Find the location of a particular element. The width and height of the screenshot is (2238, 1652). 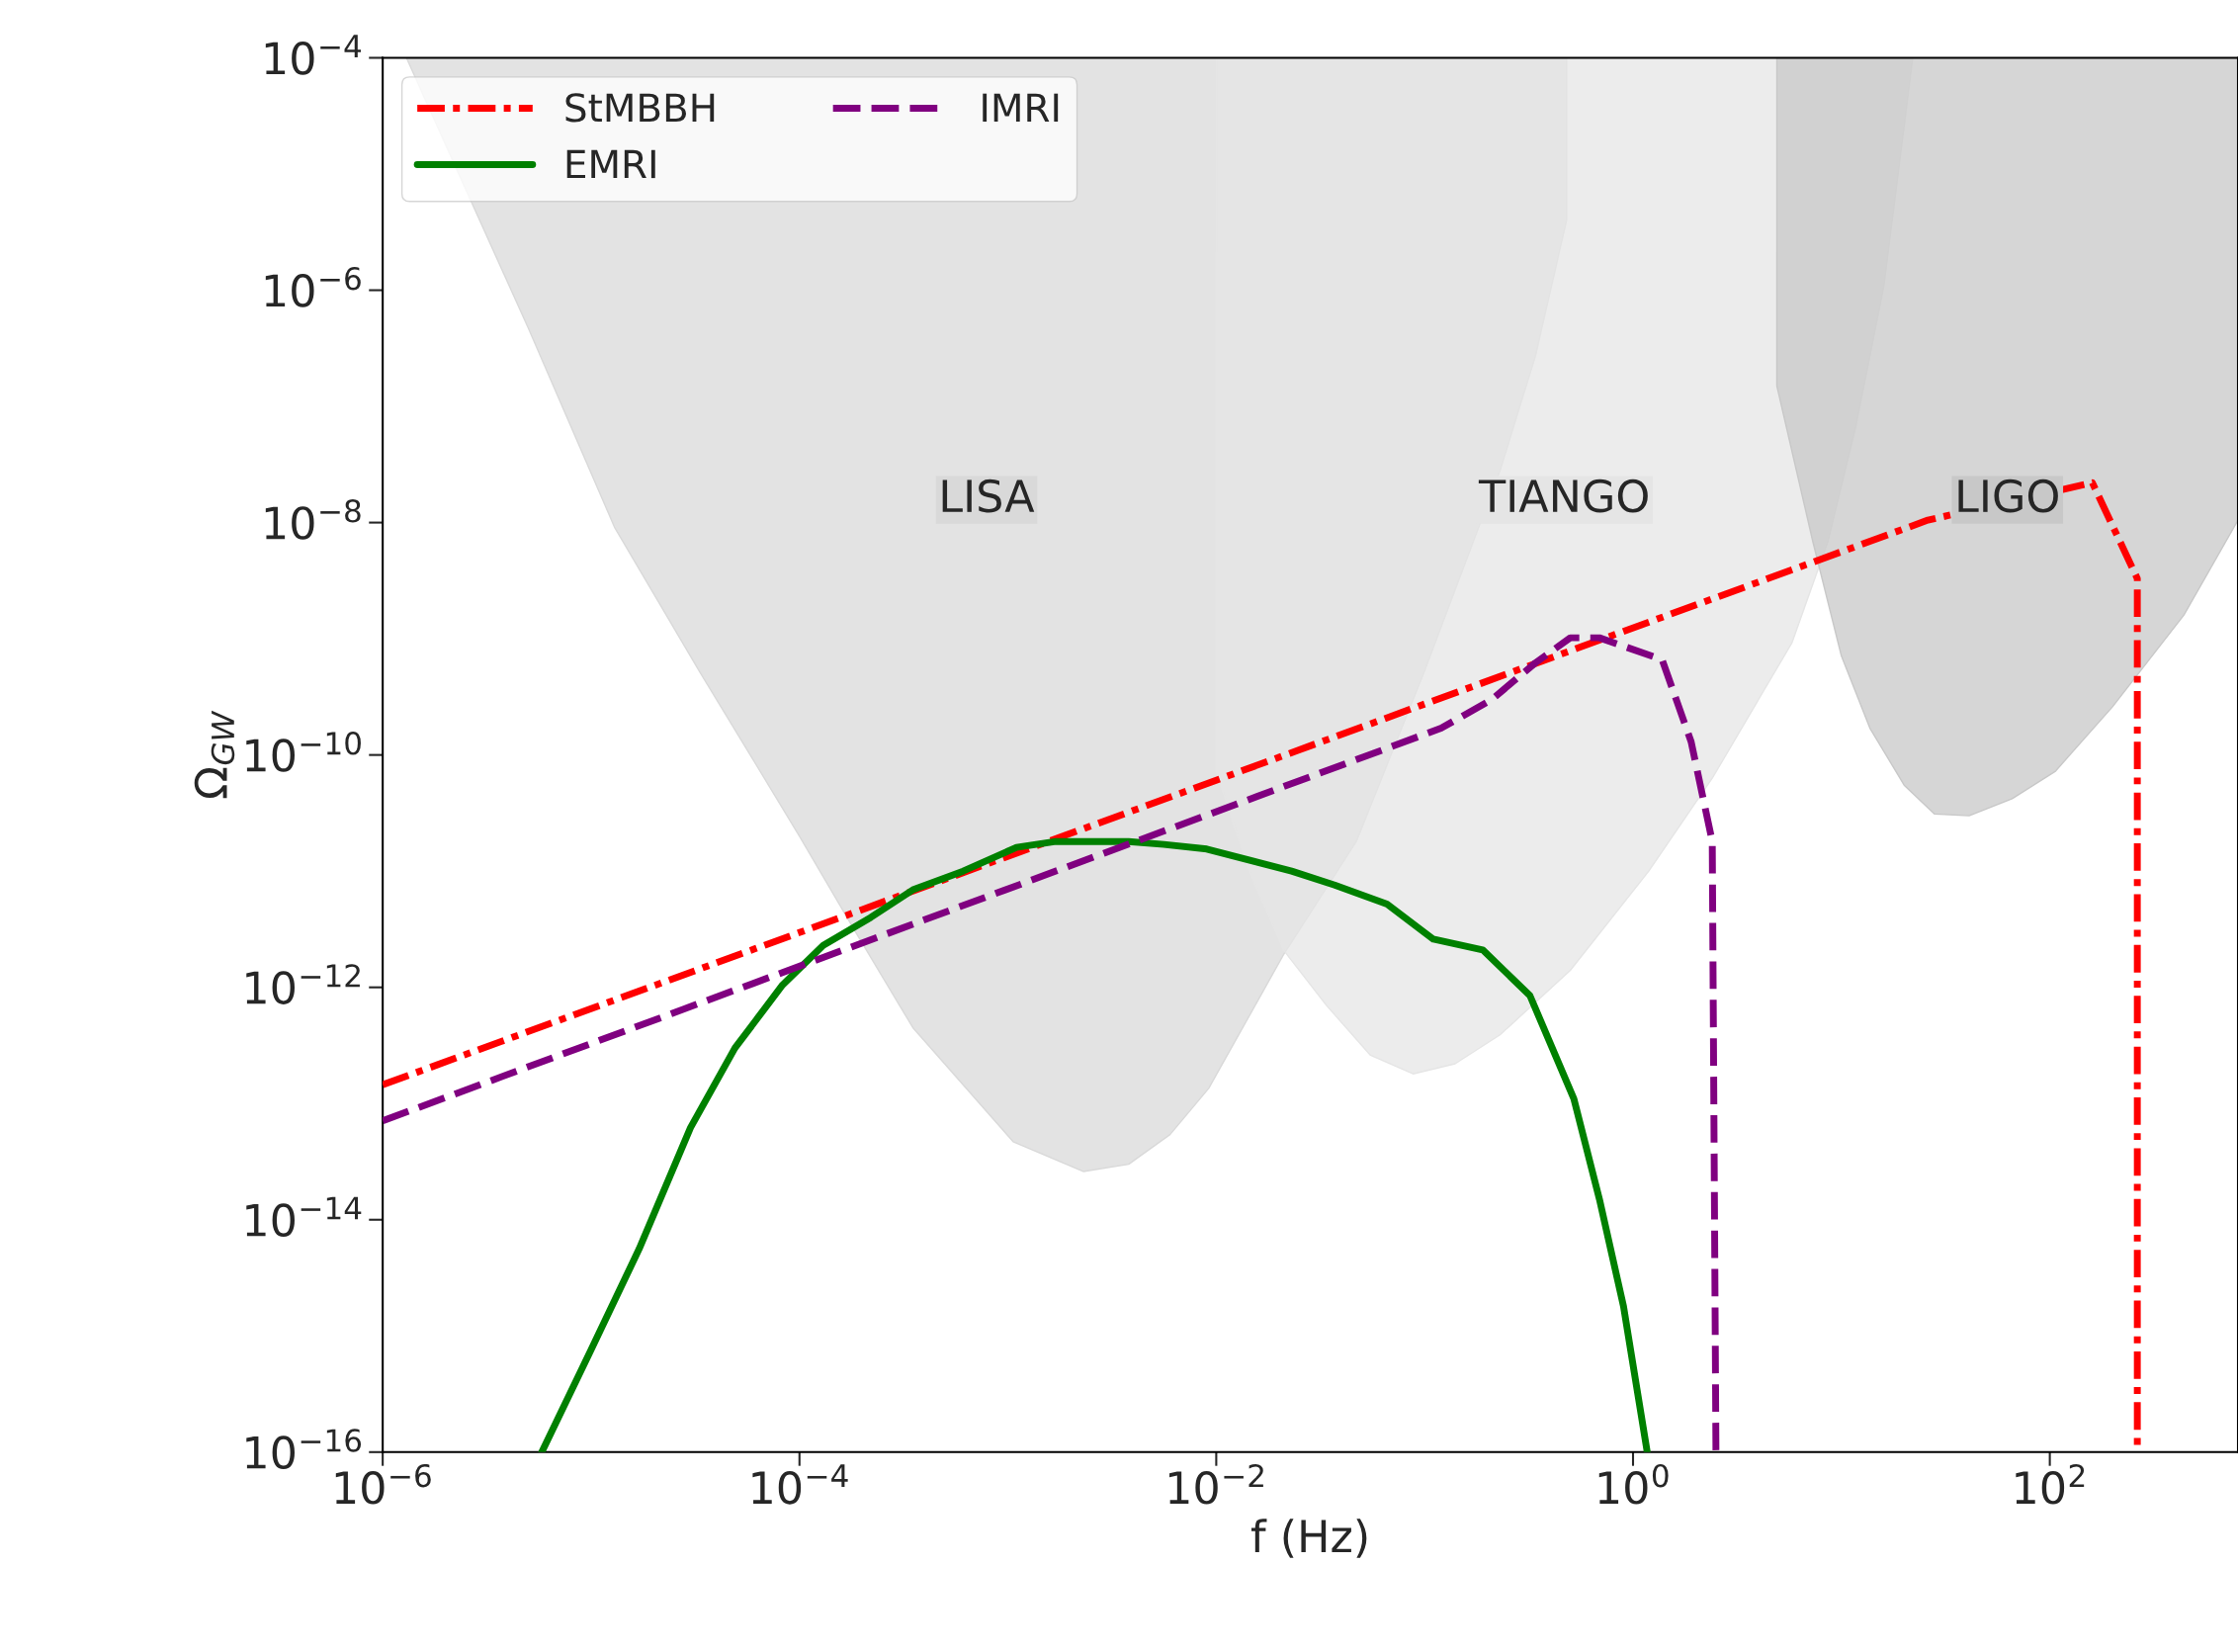

legend-label: EMRI is located at coordinates (610, 164).